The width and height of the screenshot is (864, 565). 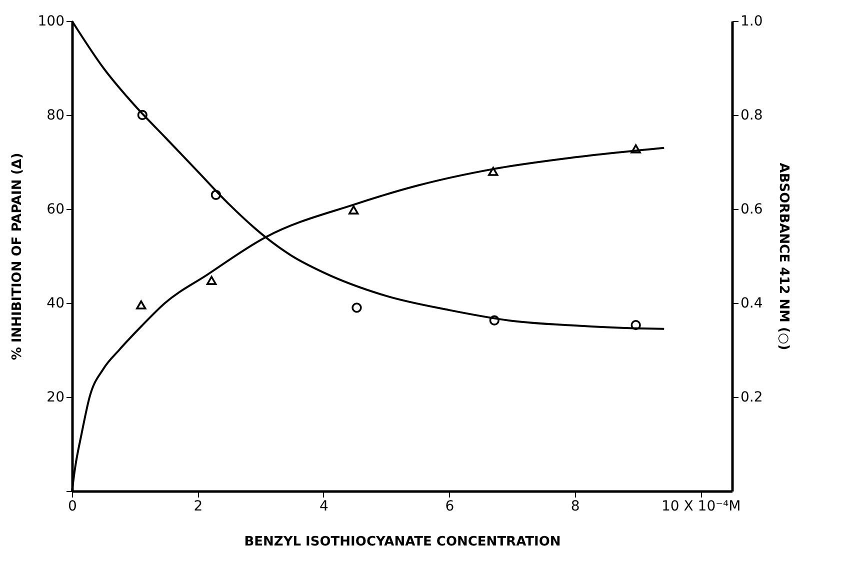 What do you see at coordinates (751, 304) in the screenshot?
I see `y2-tick-label: 0.4` at bounding box center [751, 304].